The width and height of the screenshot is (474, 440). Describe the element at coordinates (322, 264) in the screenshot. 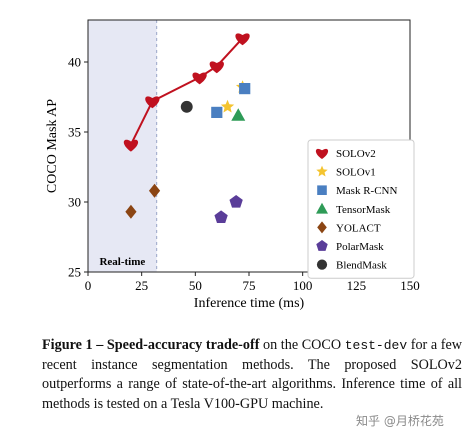

I see `legend-marker-blendmask` at that location.